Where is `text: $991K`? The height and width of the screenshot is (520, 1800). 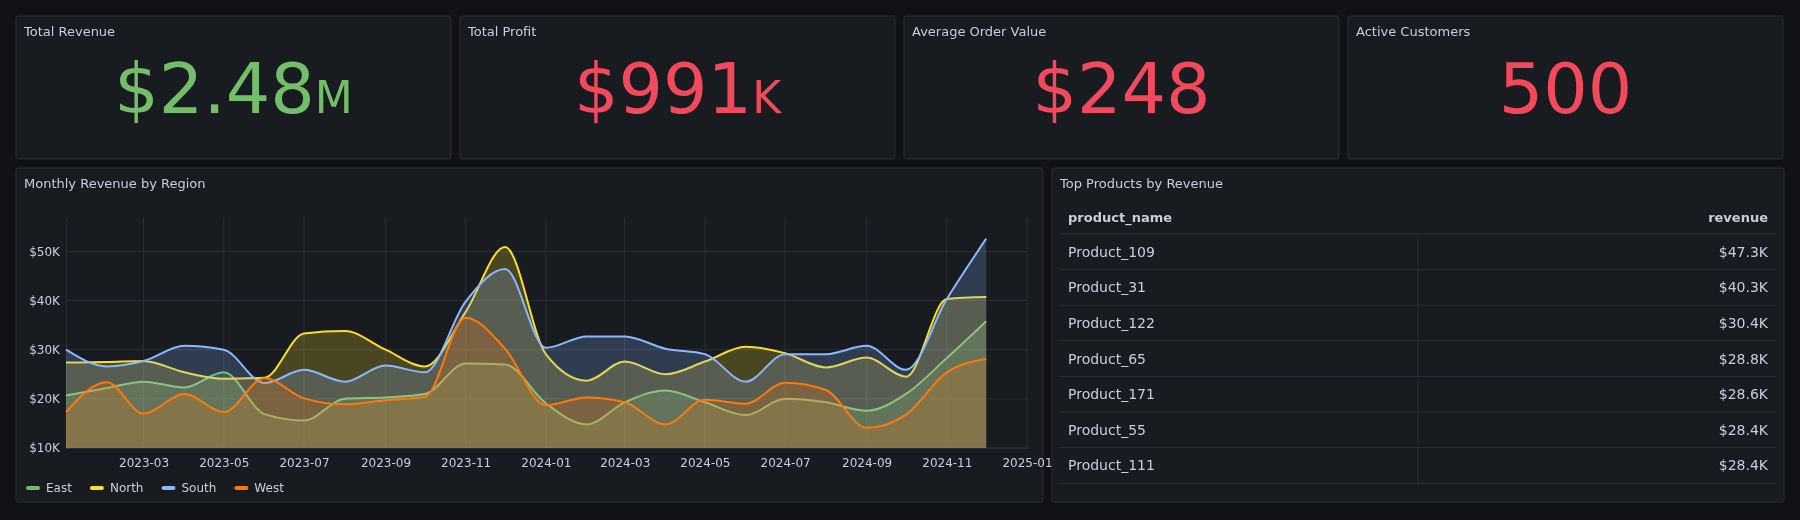 text: $991K is located at coordinates (678, 89).